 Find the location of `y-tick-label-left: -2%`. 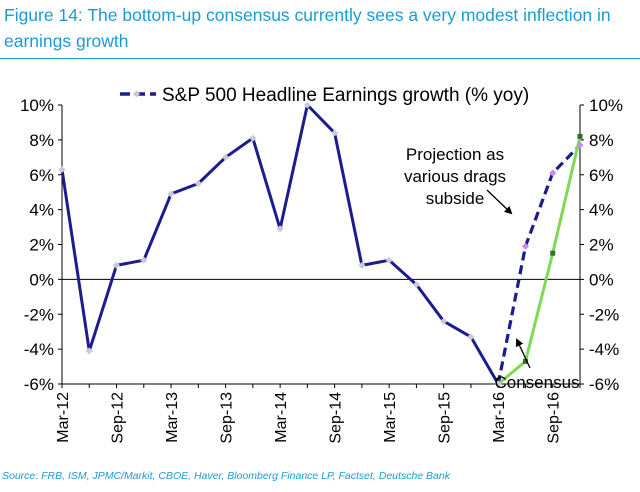

y-tick-label-left: -2% is located at coordinates (39, 314).